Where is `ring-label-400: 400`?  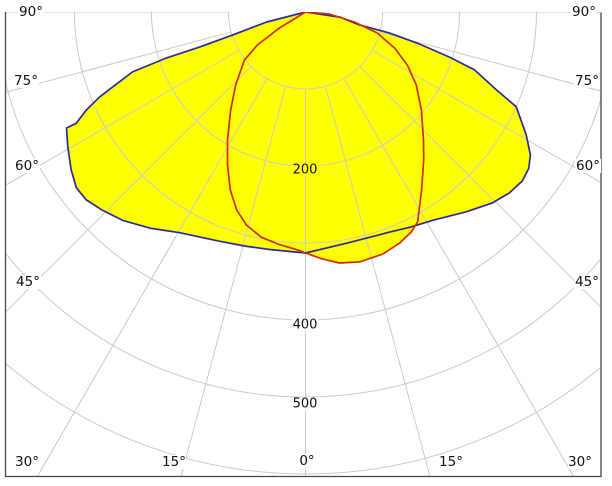
ring-label-400: 400 is located at coordinates (305, 325).